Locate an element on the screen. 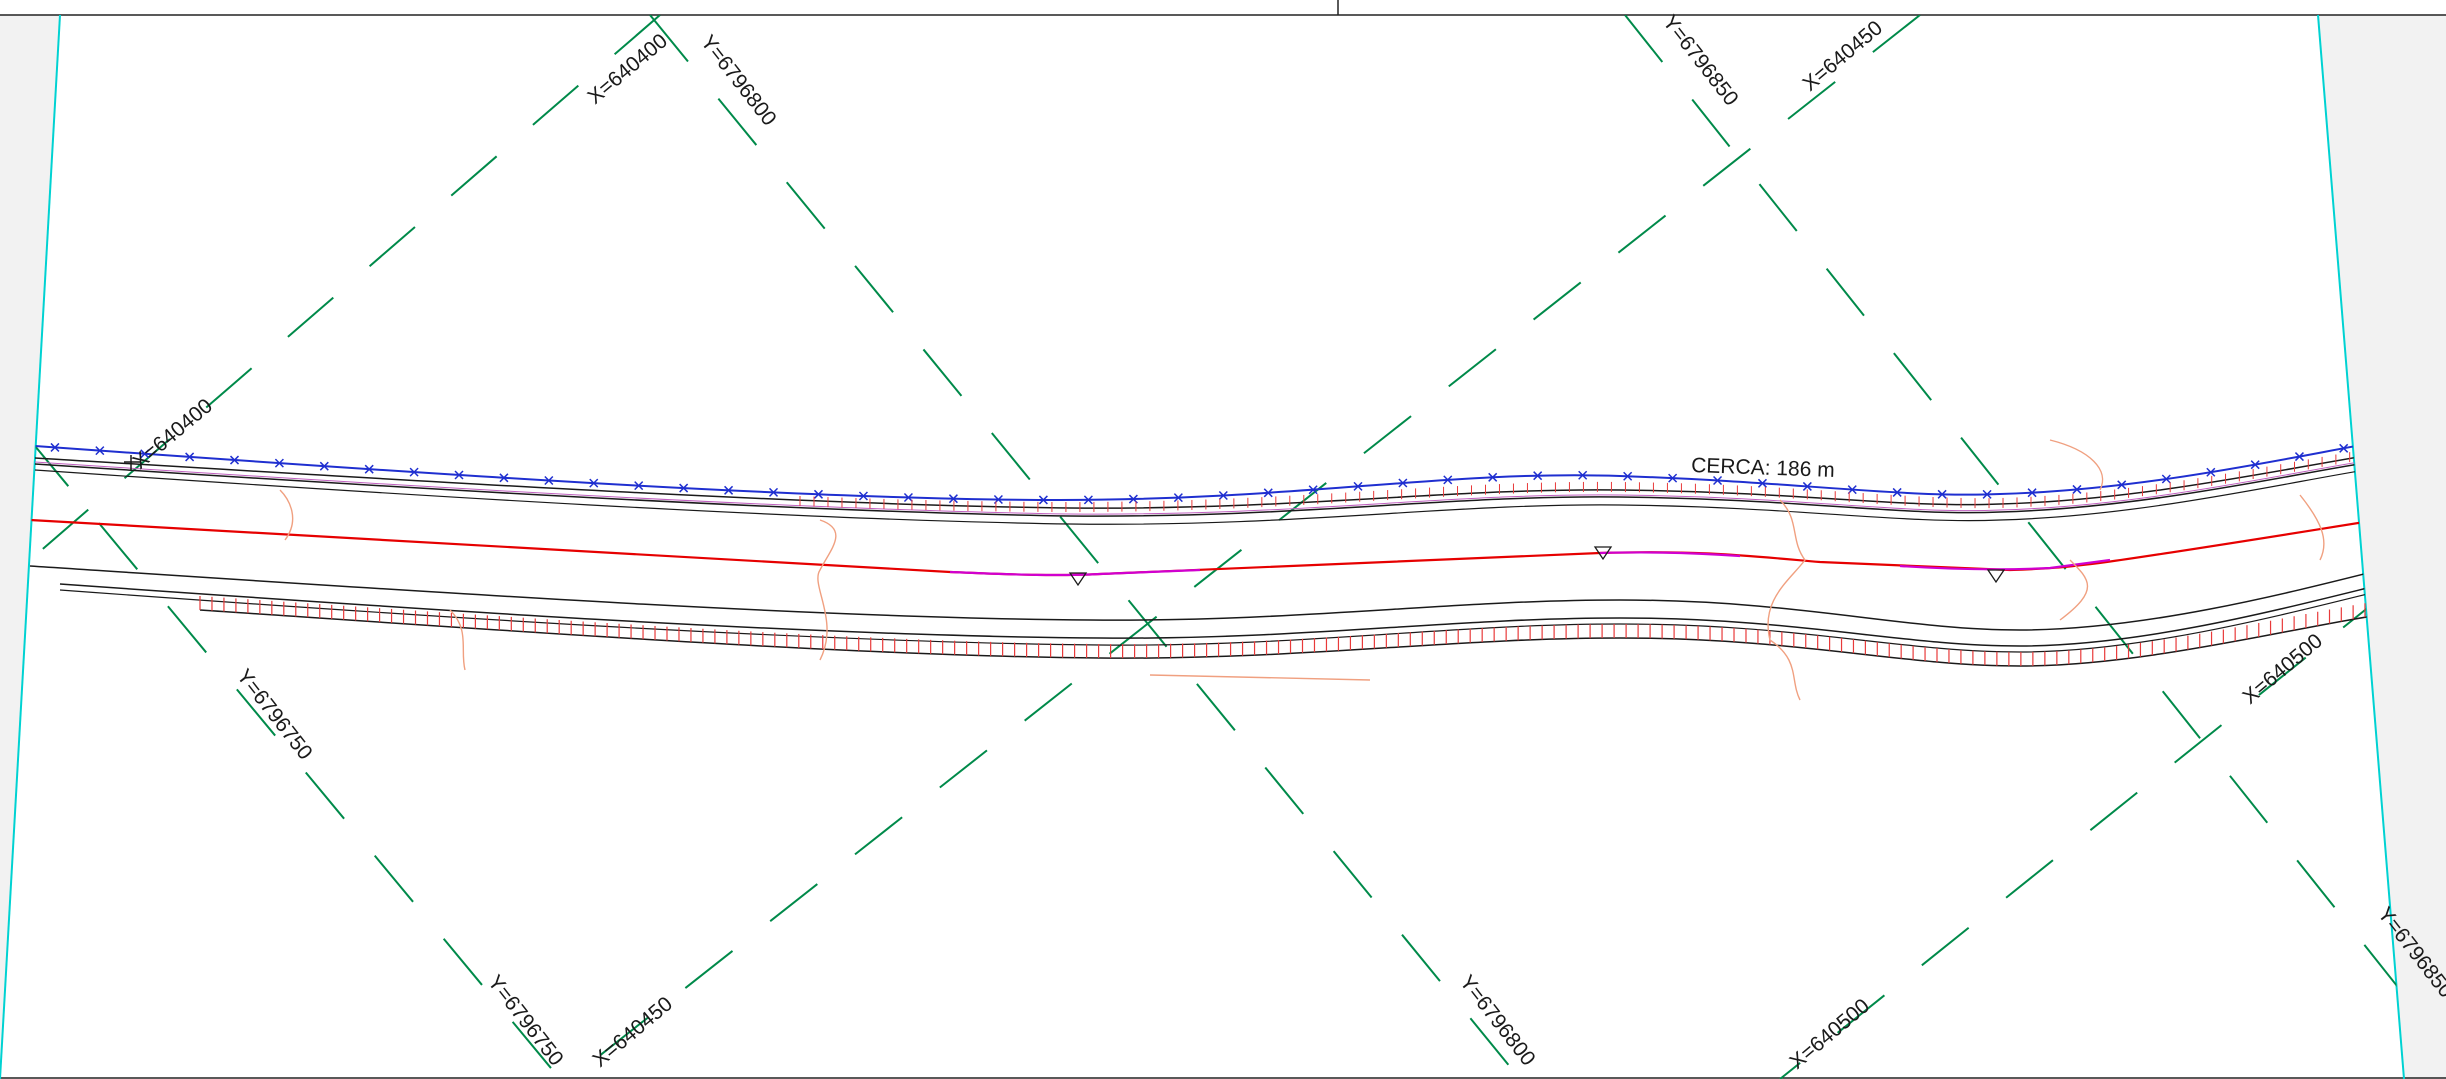  slope-ticks-top is located at coordinates (1588, 479).